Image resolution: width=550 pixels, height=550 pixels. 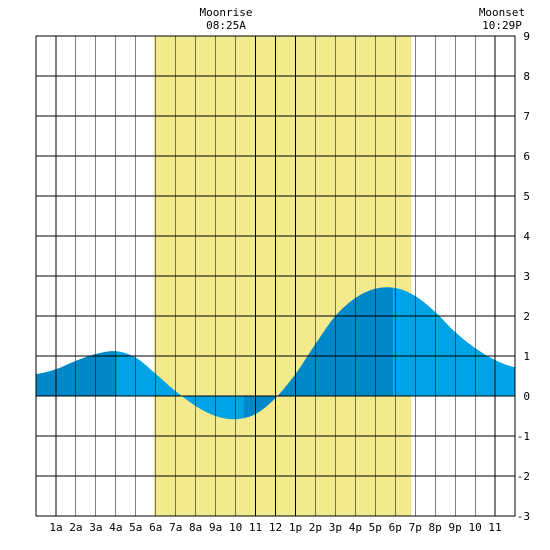 I want to click on y-tick-label: -1, so click(x=523, y=436).